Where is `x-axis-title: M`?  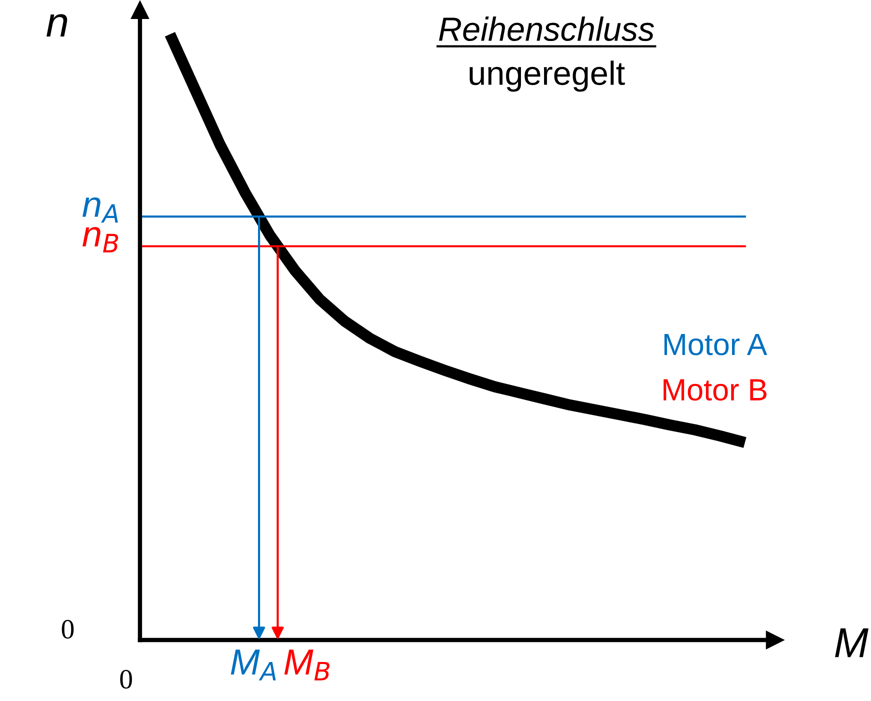
x-axis-title: M is located at coordinates (851, 643).